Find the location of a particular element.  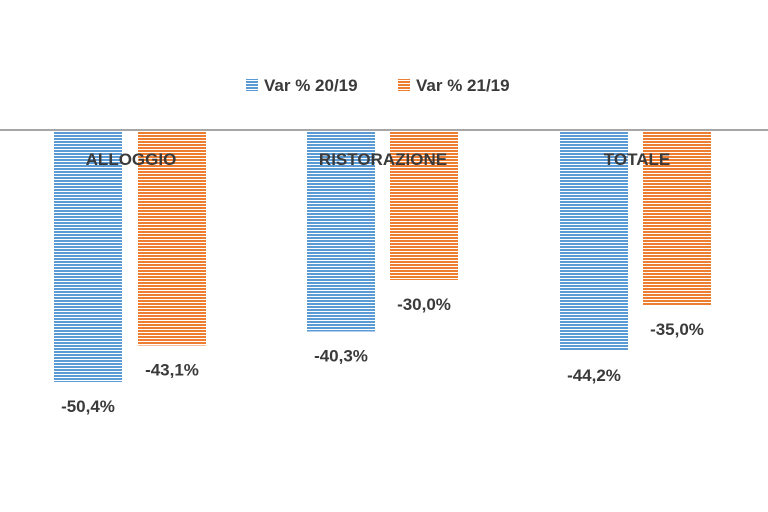

data-label-alloggio-series-2: -43,1% is located at coordinates (172, 370).